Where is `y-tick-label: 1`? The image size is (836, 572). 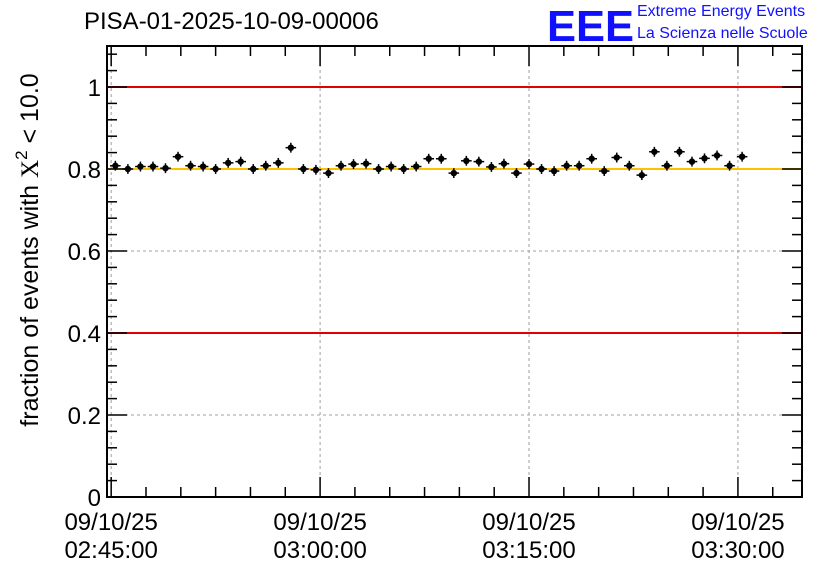
y-tick-label: 1 is located at coordinates (94, 88).